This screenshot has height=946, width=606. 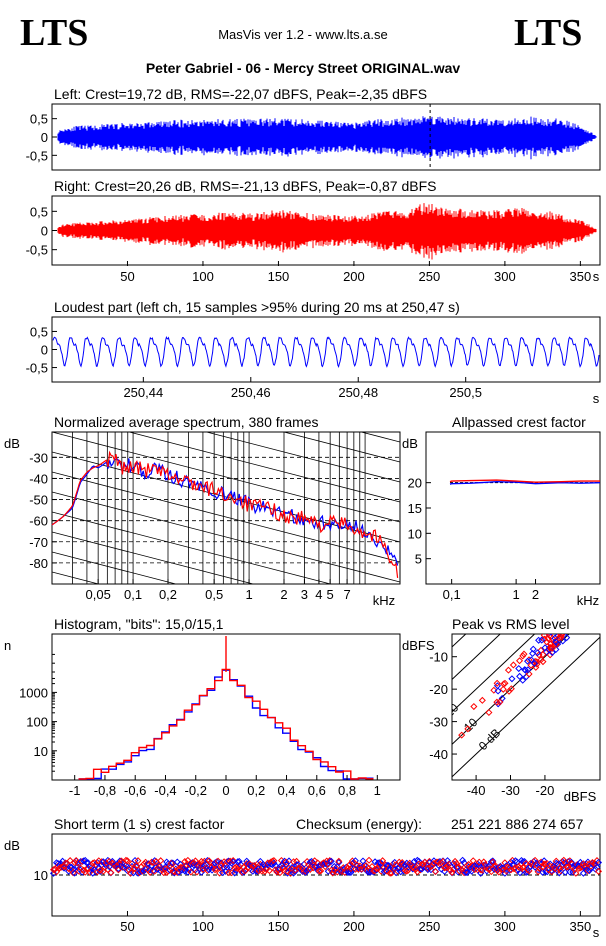 What do you see at coordinates (38, 457) in the screenshot?
I see `spectrum-ytick-label: -30` at bounding box center [38, 457].